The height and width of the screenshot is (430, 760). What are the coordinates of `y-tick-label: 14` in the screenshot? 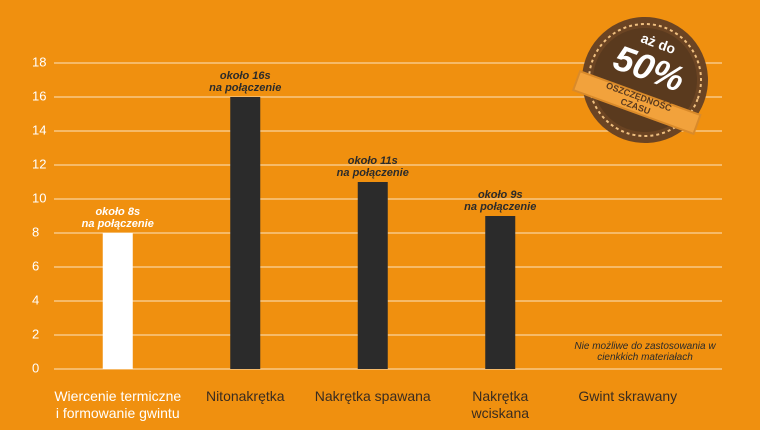 It's located at (39, 129).